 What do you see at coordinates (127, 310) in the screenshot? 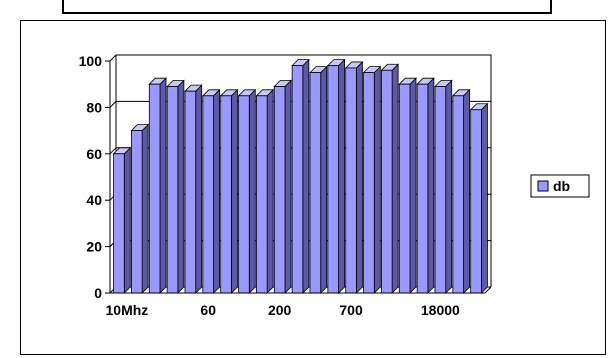
I see `x-tick-label-0: 10Mhz` at bounding box center [127, 310].